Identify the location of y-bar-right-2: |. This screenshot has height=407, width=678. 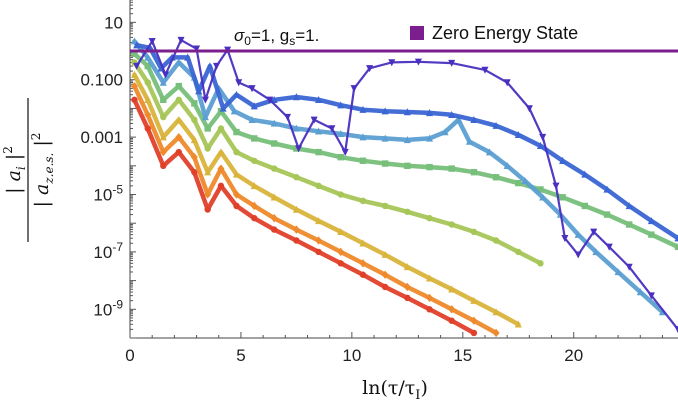
(42, 146).